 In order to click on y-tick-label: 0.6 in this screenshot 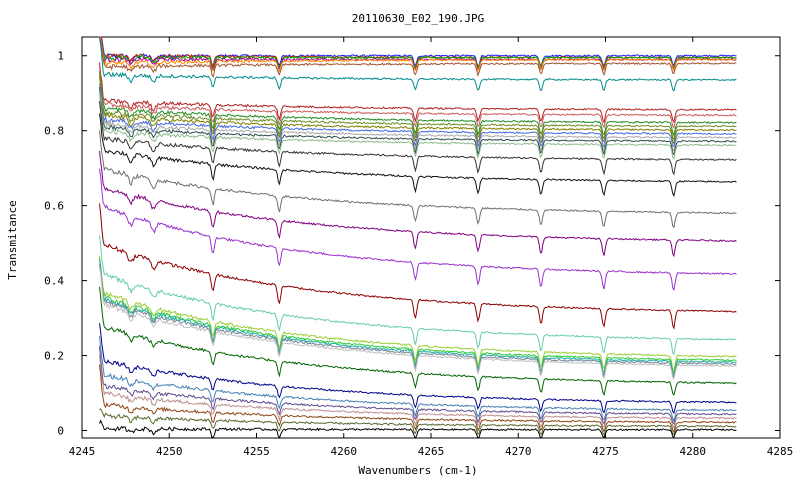, I will do `click(54, 206)`.